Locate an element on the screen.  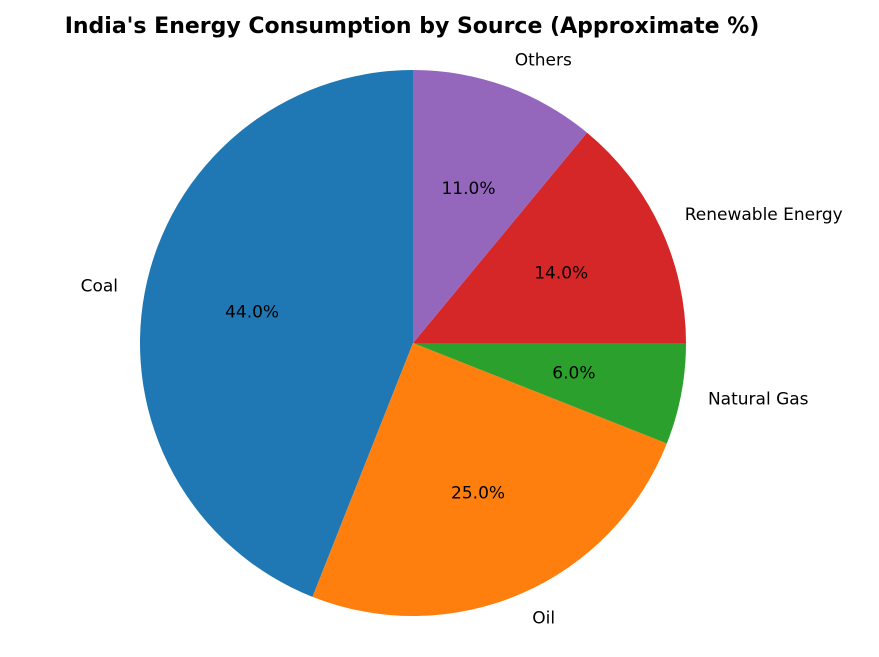
slice-percent-label: 44.0% is located at coordinates (252, 312).